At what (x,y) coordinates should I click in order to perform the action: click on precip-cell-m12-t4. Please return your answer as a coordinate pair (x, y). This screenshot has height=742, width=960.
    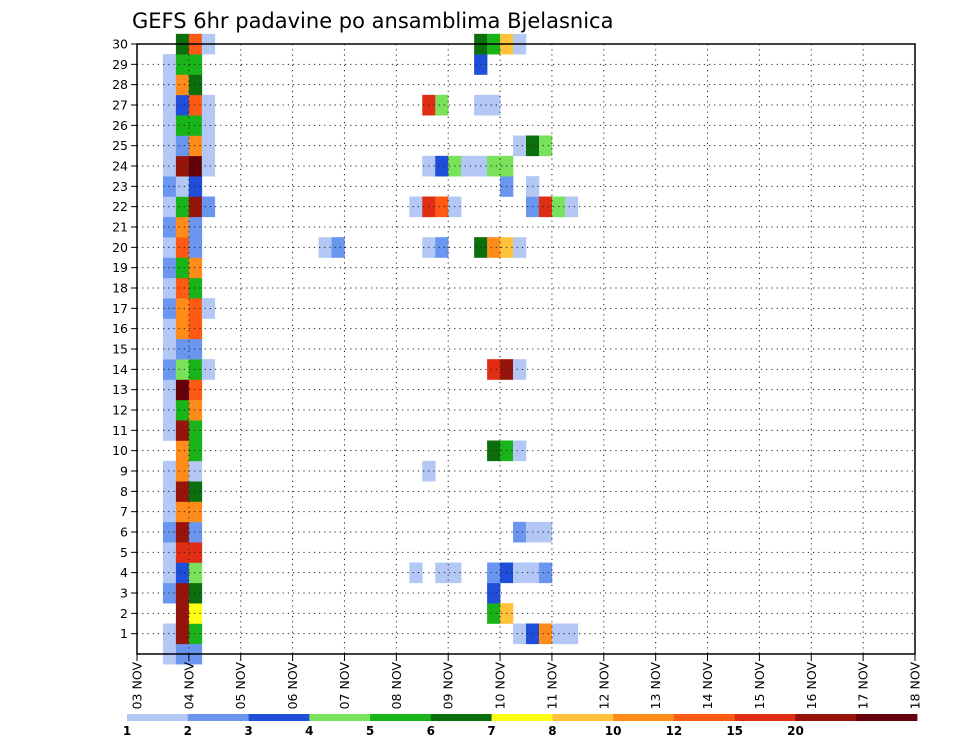
    Looking at the image, I should click on (195, 410).